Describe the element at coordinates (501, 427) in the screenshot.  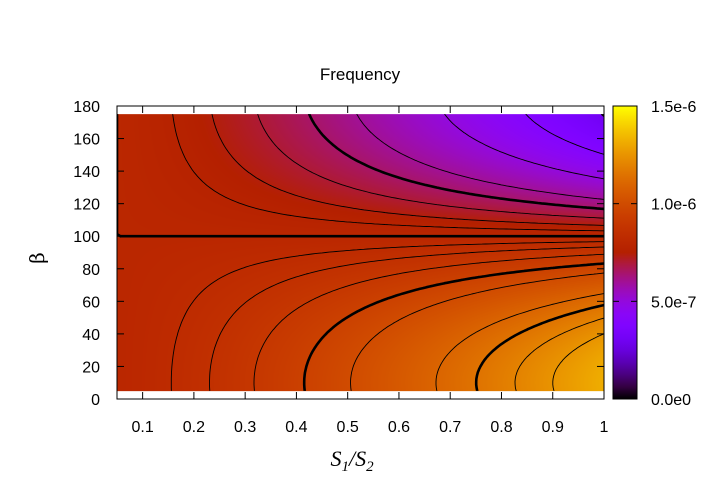
I see `x-tick-label: 0.8` at that location.